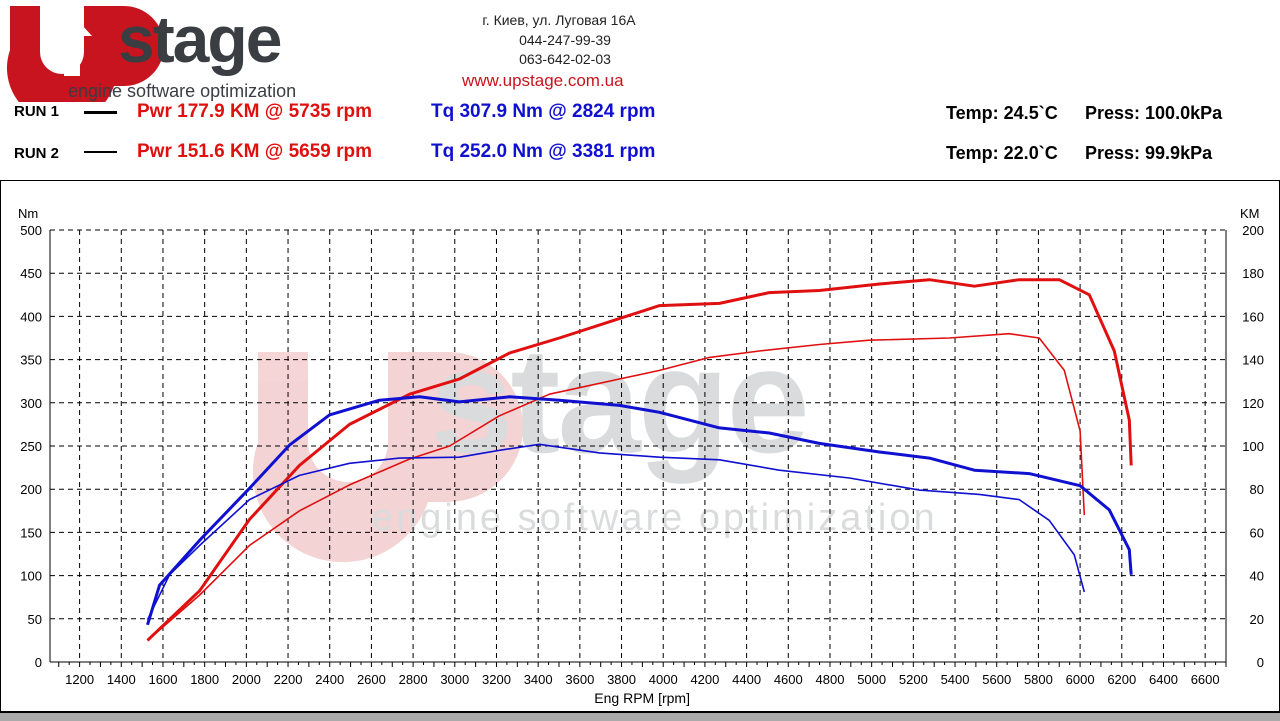 Image resolution: width=1280 pixels, height=721 pixels. Describe the element at coordinates (1250, 213) in the screenshot. I see `y2-axis-label: KM` at that location.